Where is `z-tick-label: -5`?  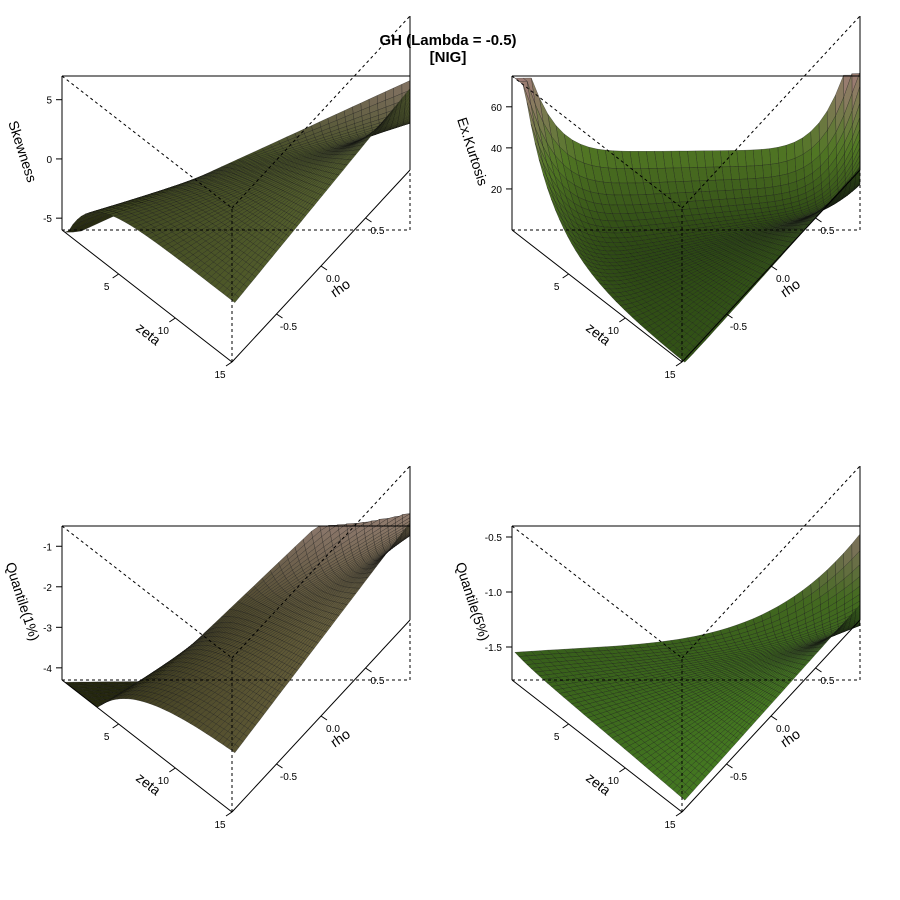
z-tick-label: -5 is located at coordinates (47, 219).